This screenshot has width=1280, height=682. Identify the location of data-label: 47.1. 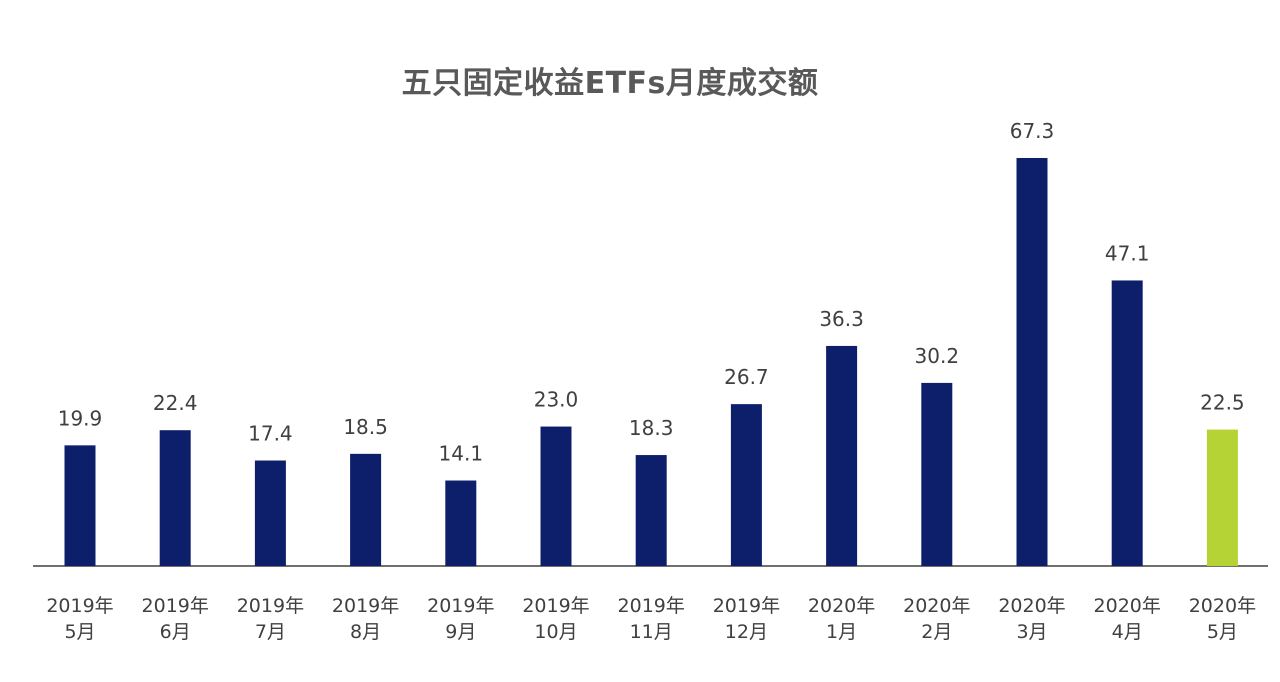
(1127, 253).